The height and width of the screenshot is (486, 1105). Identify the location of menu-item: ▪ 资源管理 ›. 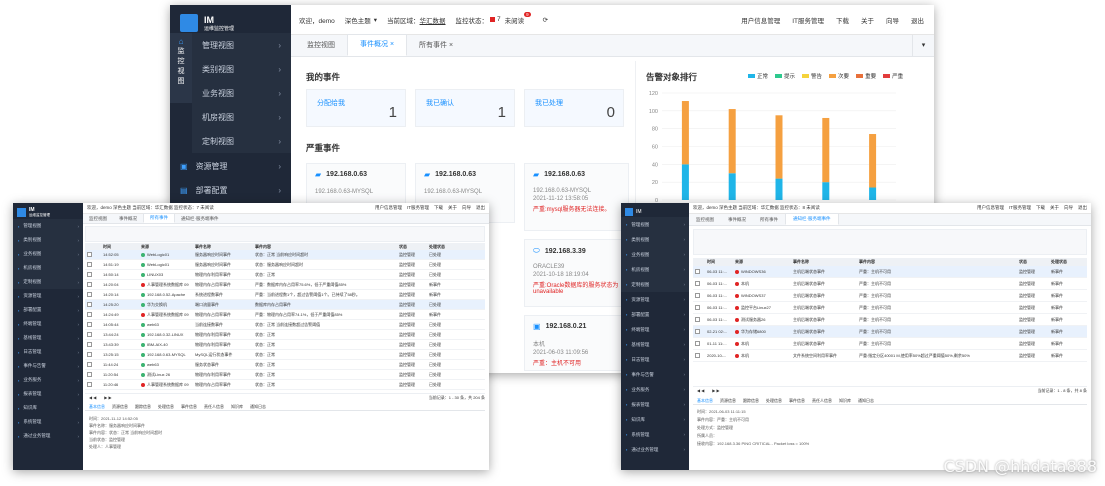
(655, 299).